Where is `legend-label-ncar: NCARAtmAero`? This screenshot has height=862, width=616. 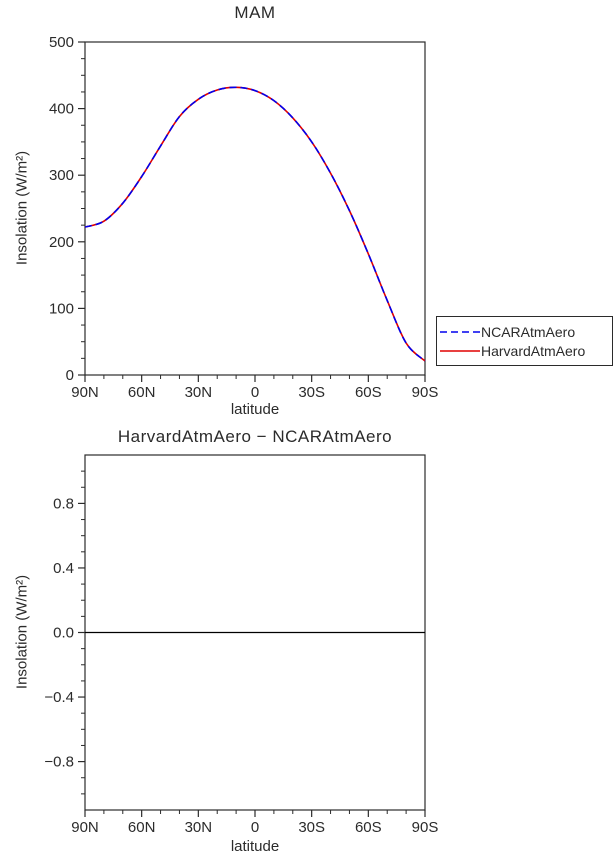 legend-label-ncar: NCARAtmAero is located at coordinates (528, 331).